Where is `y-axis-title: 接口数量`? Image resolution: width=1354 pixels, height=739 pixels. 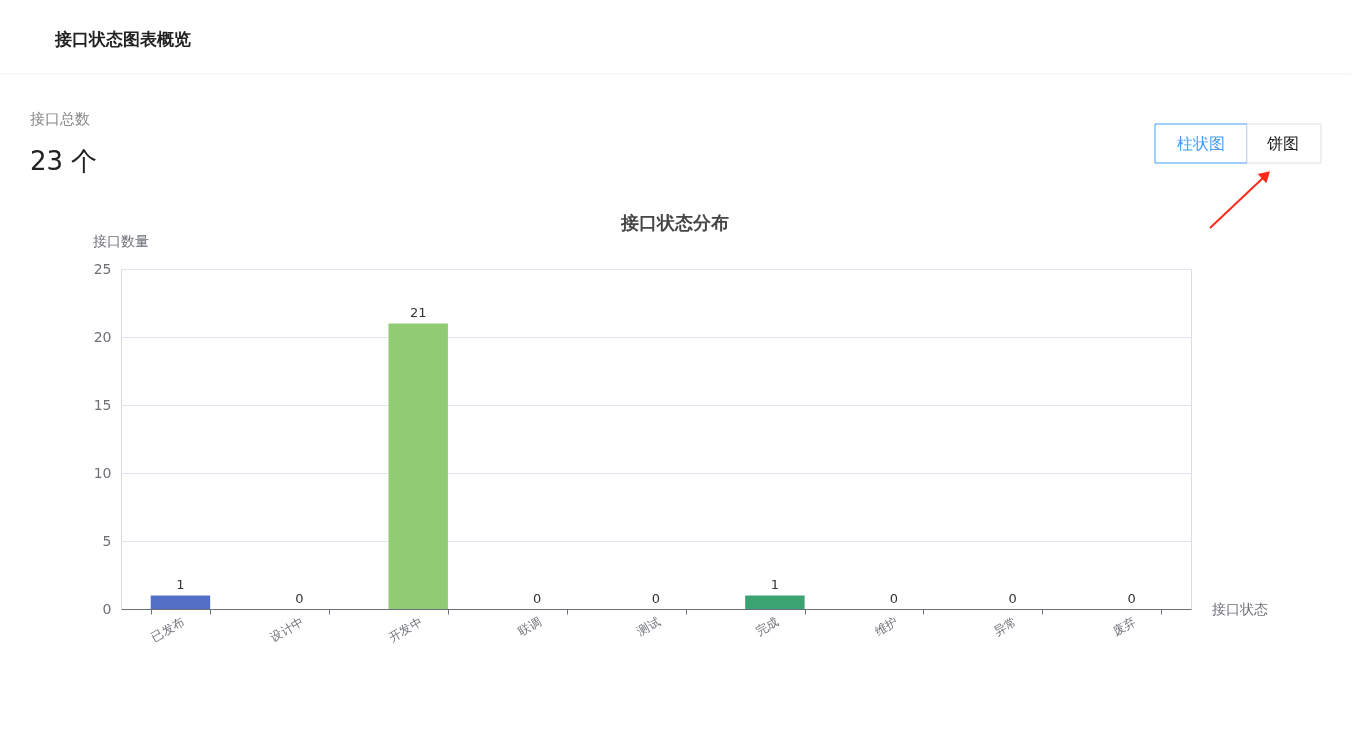 y-axis-title: 接口数量 is located at coordinates (120, 240).